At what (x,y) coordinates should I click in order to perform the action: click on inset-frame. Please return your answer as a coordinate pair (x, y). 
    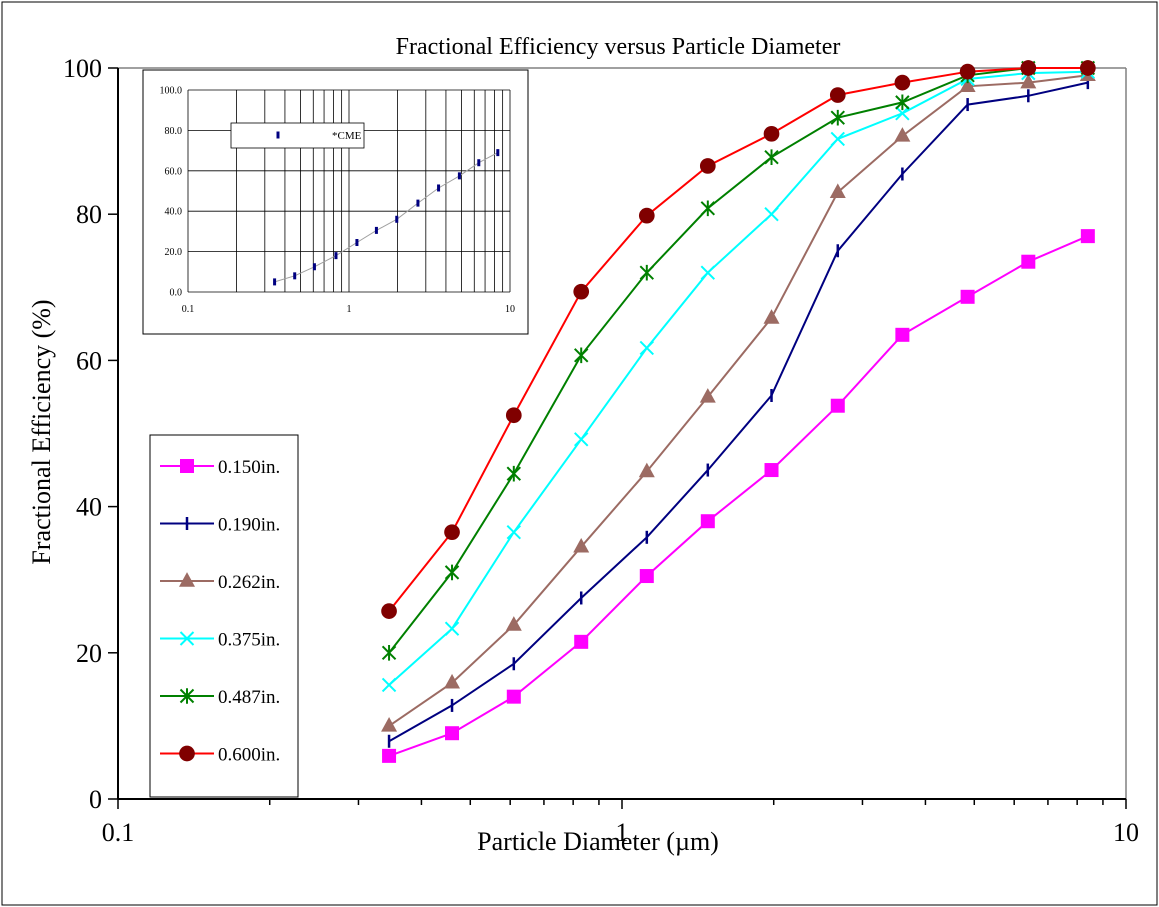
    Looking at the image, I should click on (335, 202).